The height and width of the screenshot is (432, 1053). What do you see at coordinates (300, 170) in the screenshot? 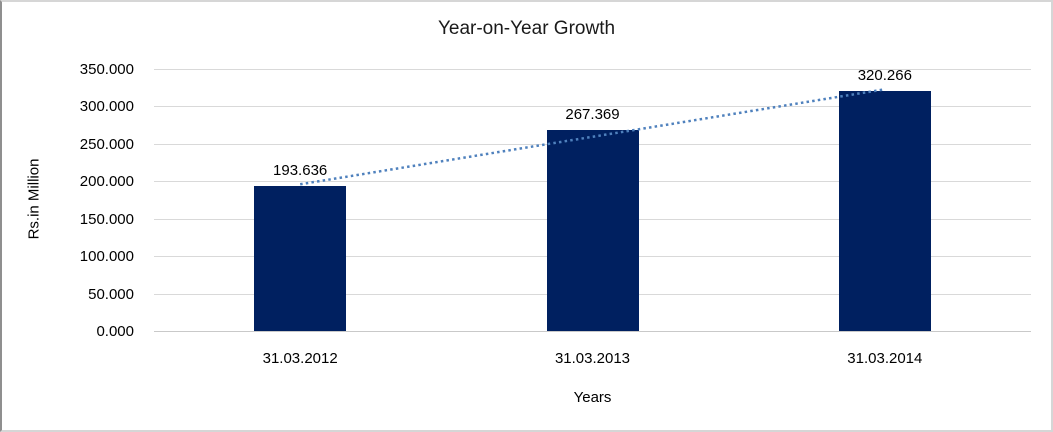
I see `bar-data-label: 193.636` at bounding box center [300, 170].